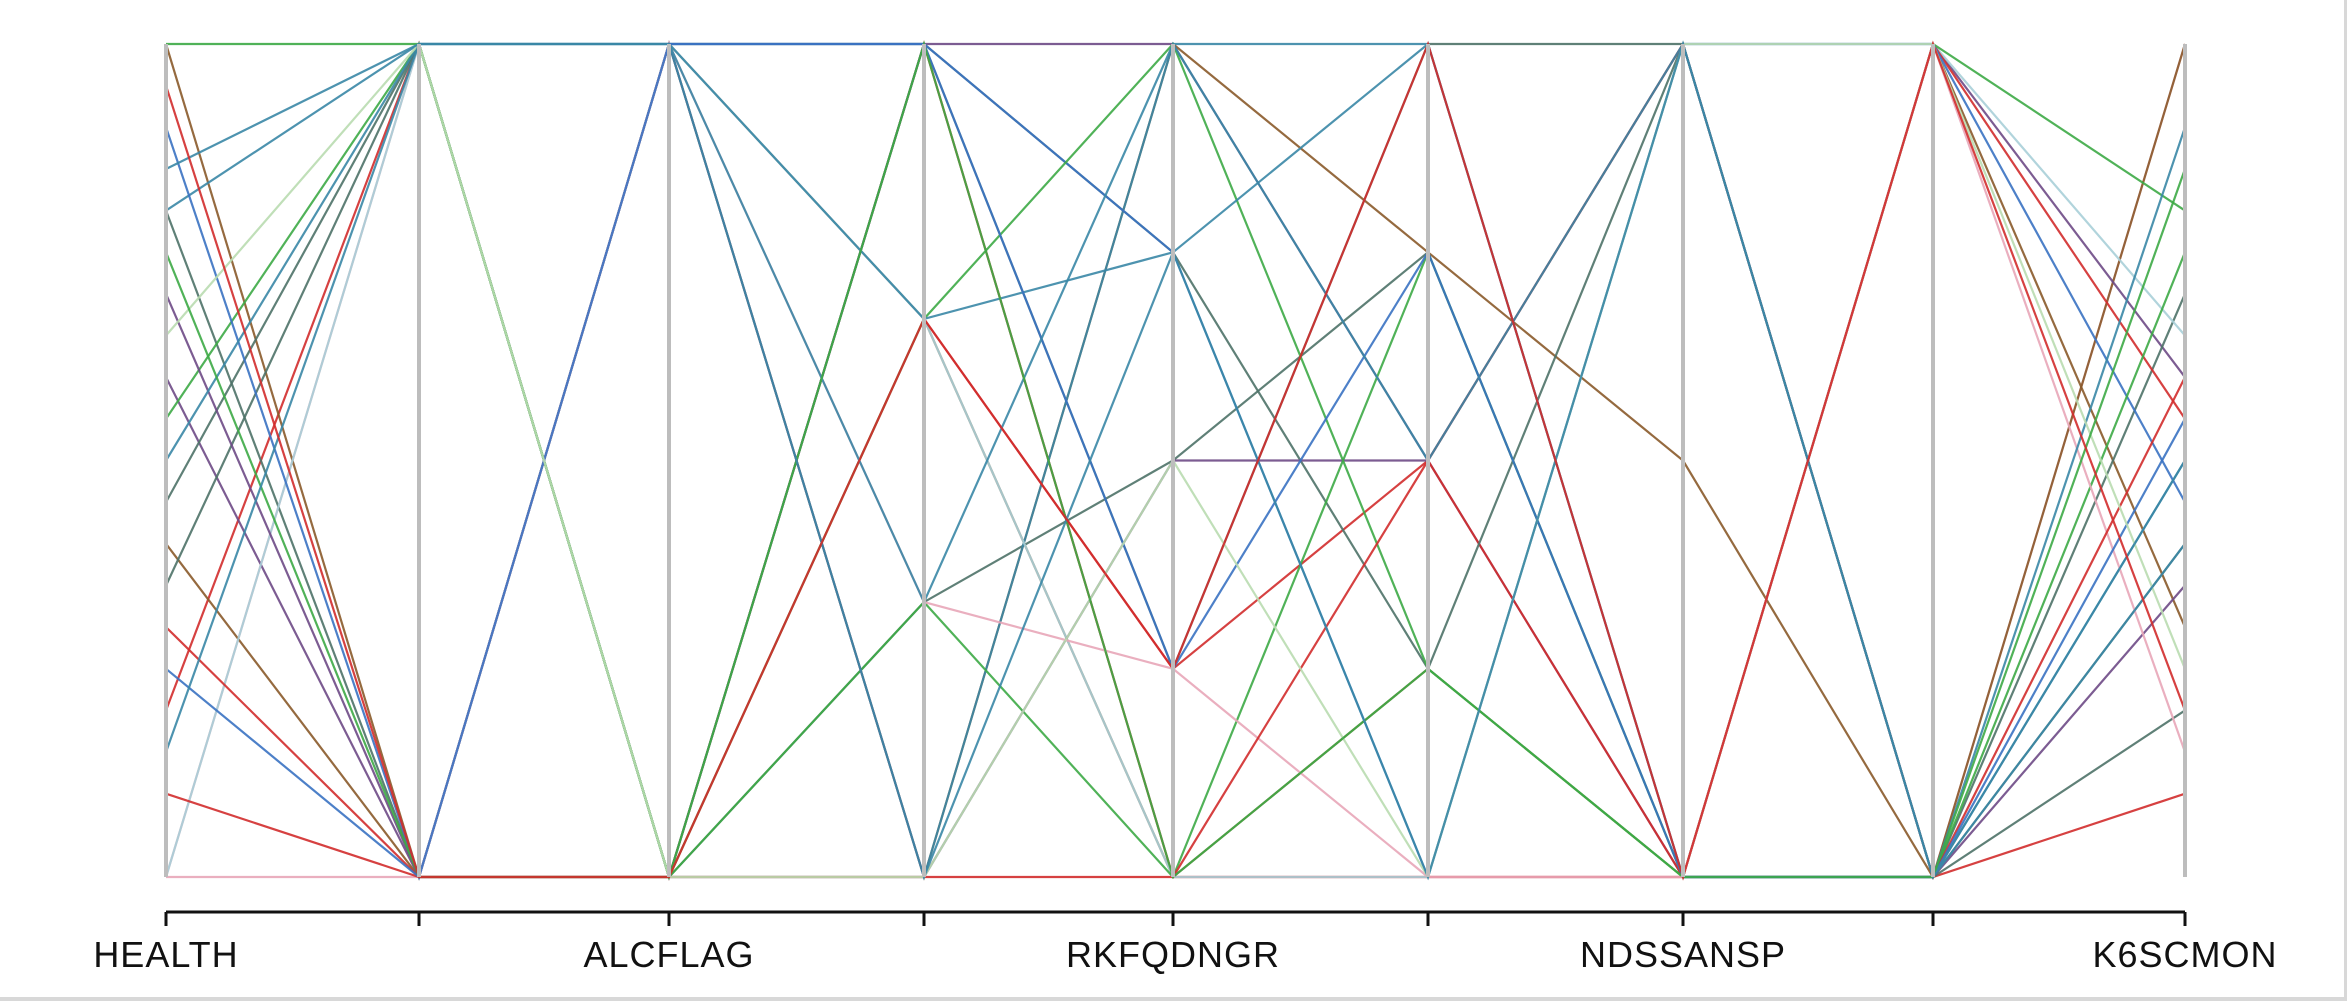  What do you see at coordinates (1173, 954) in the screenshot?
I see `axis-label-rkfqdngr: RKFQDNGR` at bounding box center [1173, 954].